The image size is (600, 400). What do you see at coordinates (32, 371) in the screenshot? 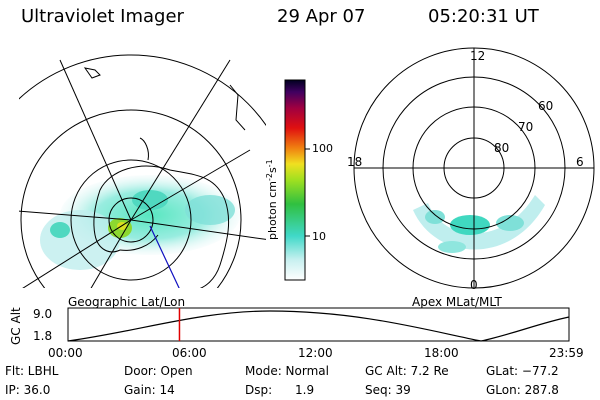
I see `filter-info: Flt: LBHL` at bounding box center [32, 371].